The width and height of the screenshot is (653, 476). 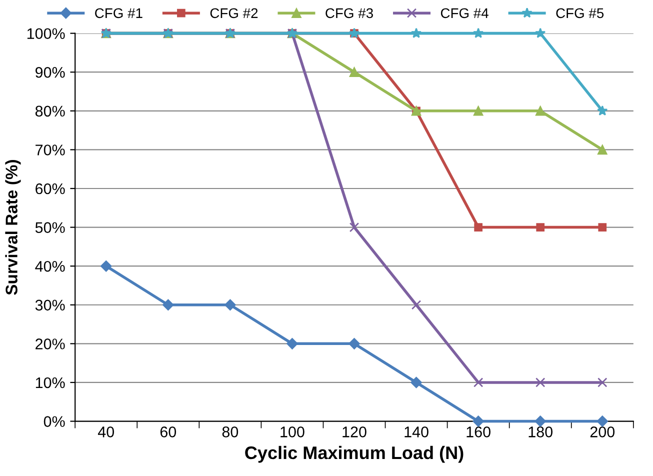 What do you see at coordinates (118, 13) in the screenshot?
I see `legend-label: CFG #1` at bounding box center [118, 13].